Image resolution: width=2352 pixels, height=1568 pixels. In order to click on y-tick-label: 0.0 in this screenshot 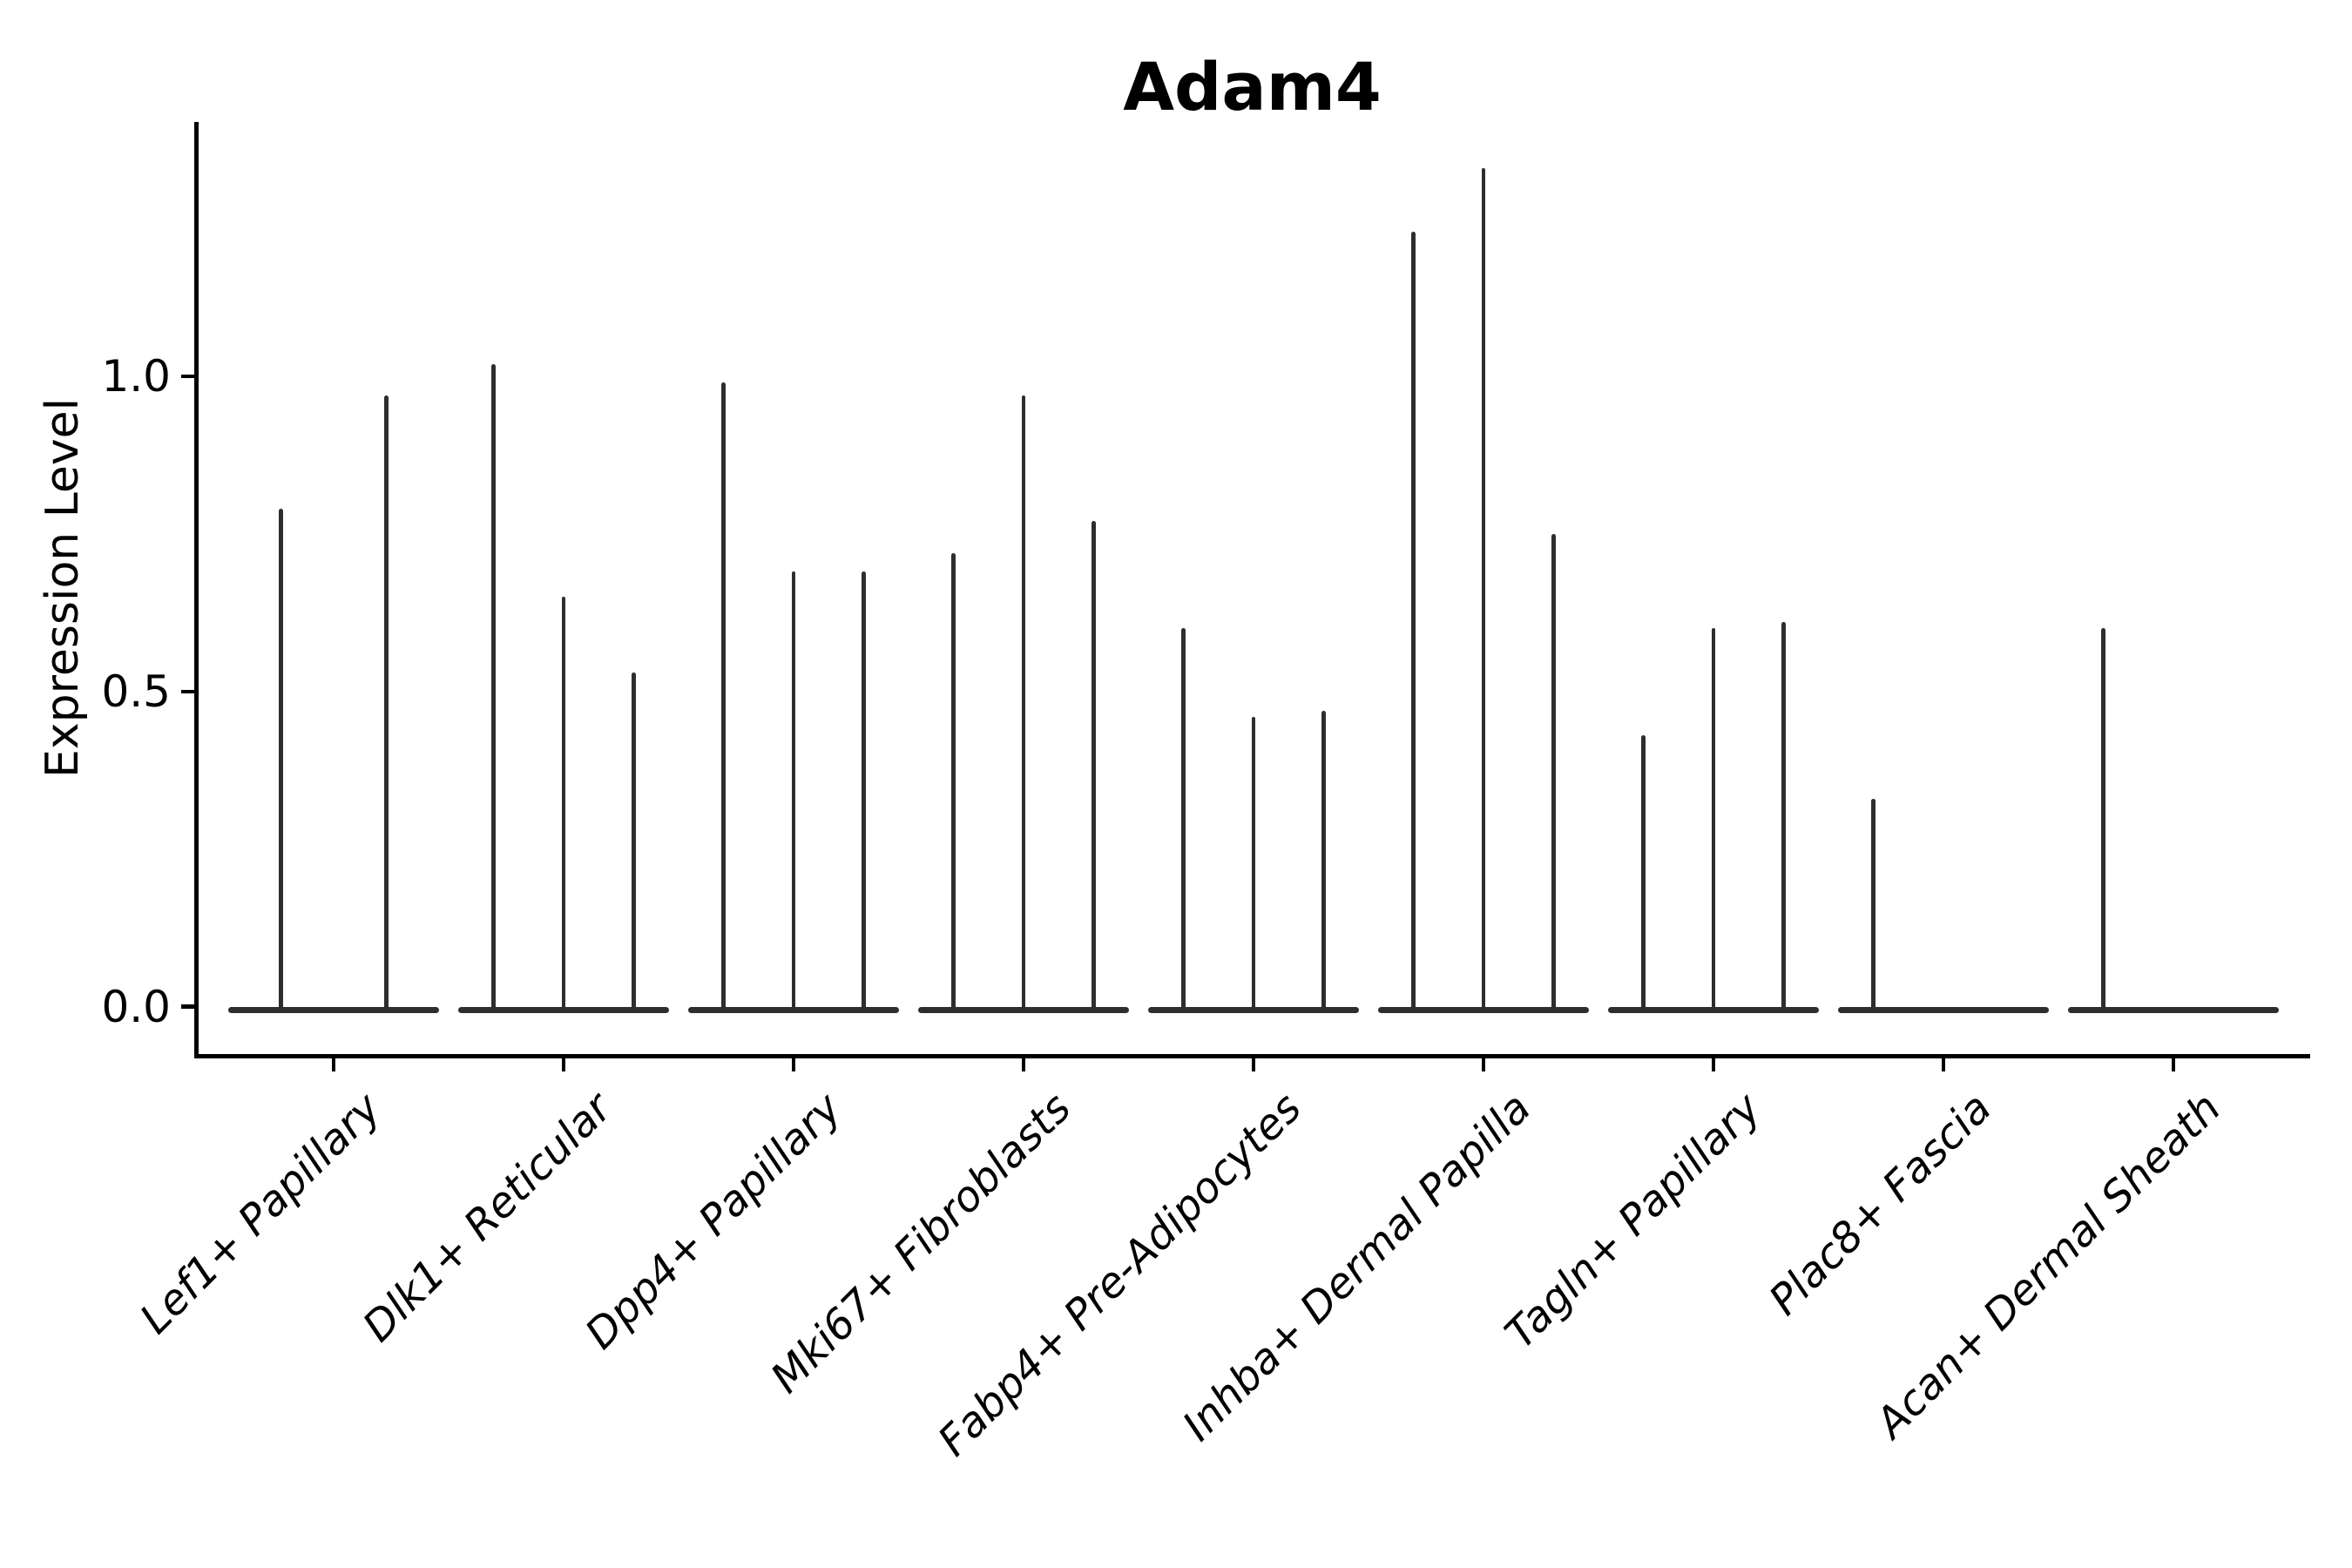, I will do `click(136, 1006)`.